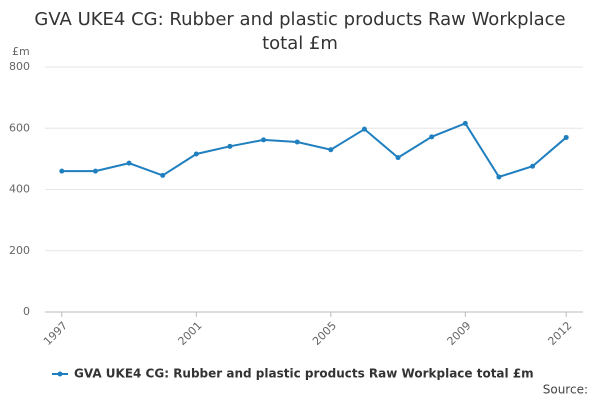  Describe the element at coordinates (19, 66) in the screenshot. I see `y-tick-label: 800` at that location.